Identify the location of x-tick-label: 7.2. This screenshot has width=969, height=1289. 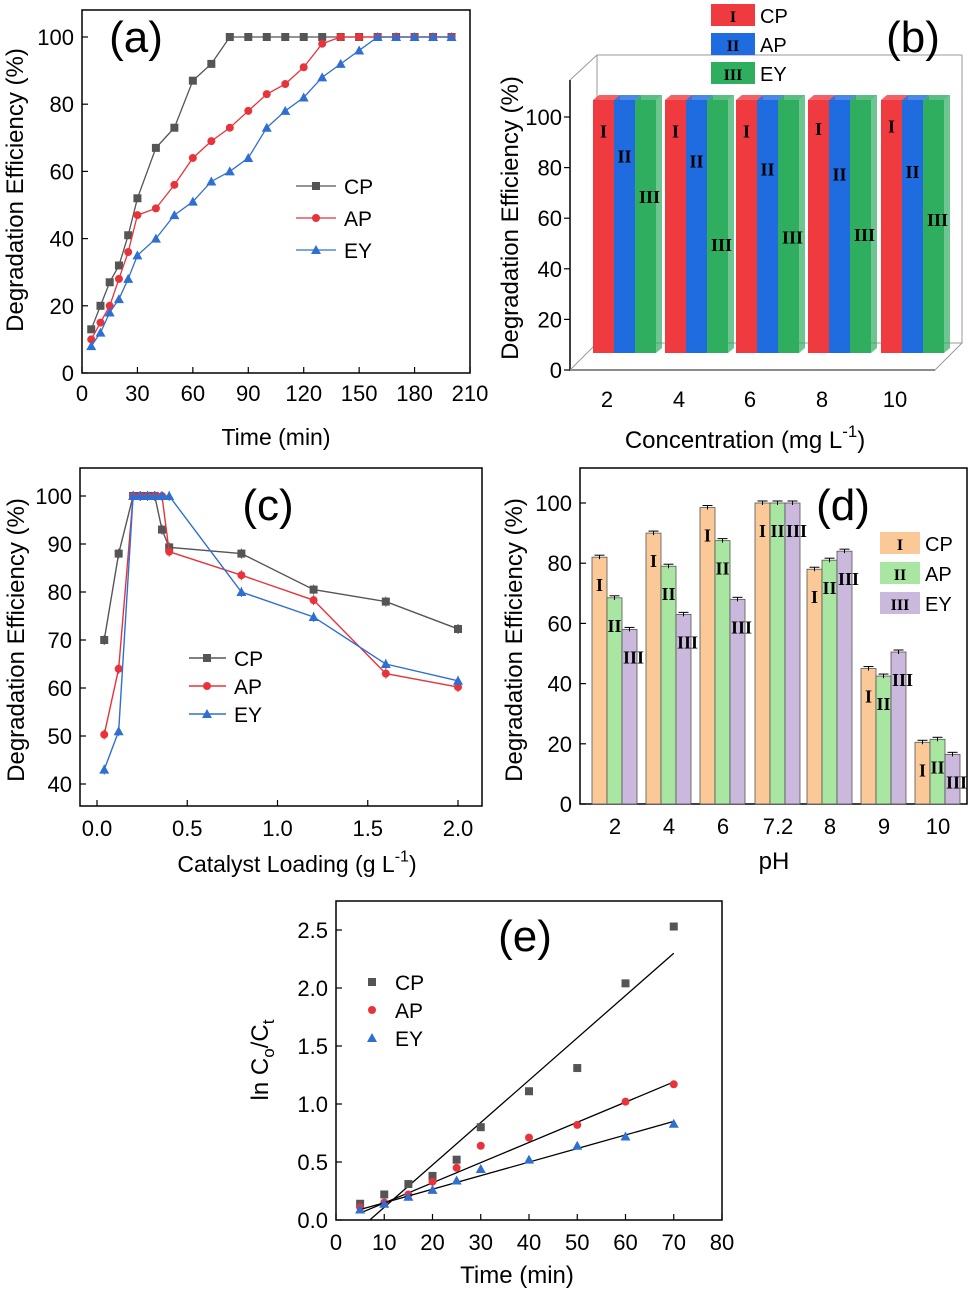
(778, 826).